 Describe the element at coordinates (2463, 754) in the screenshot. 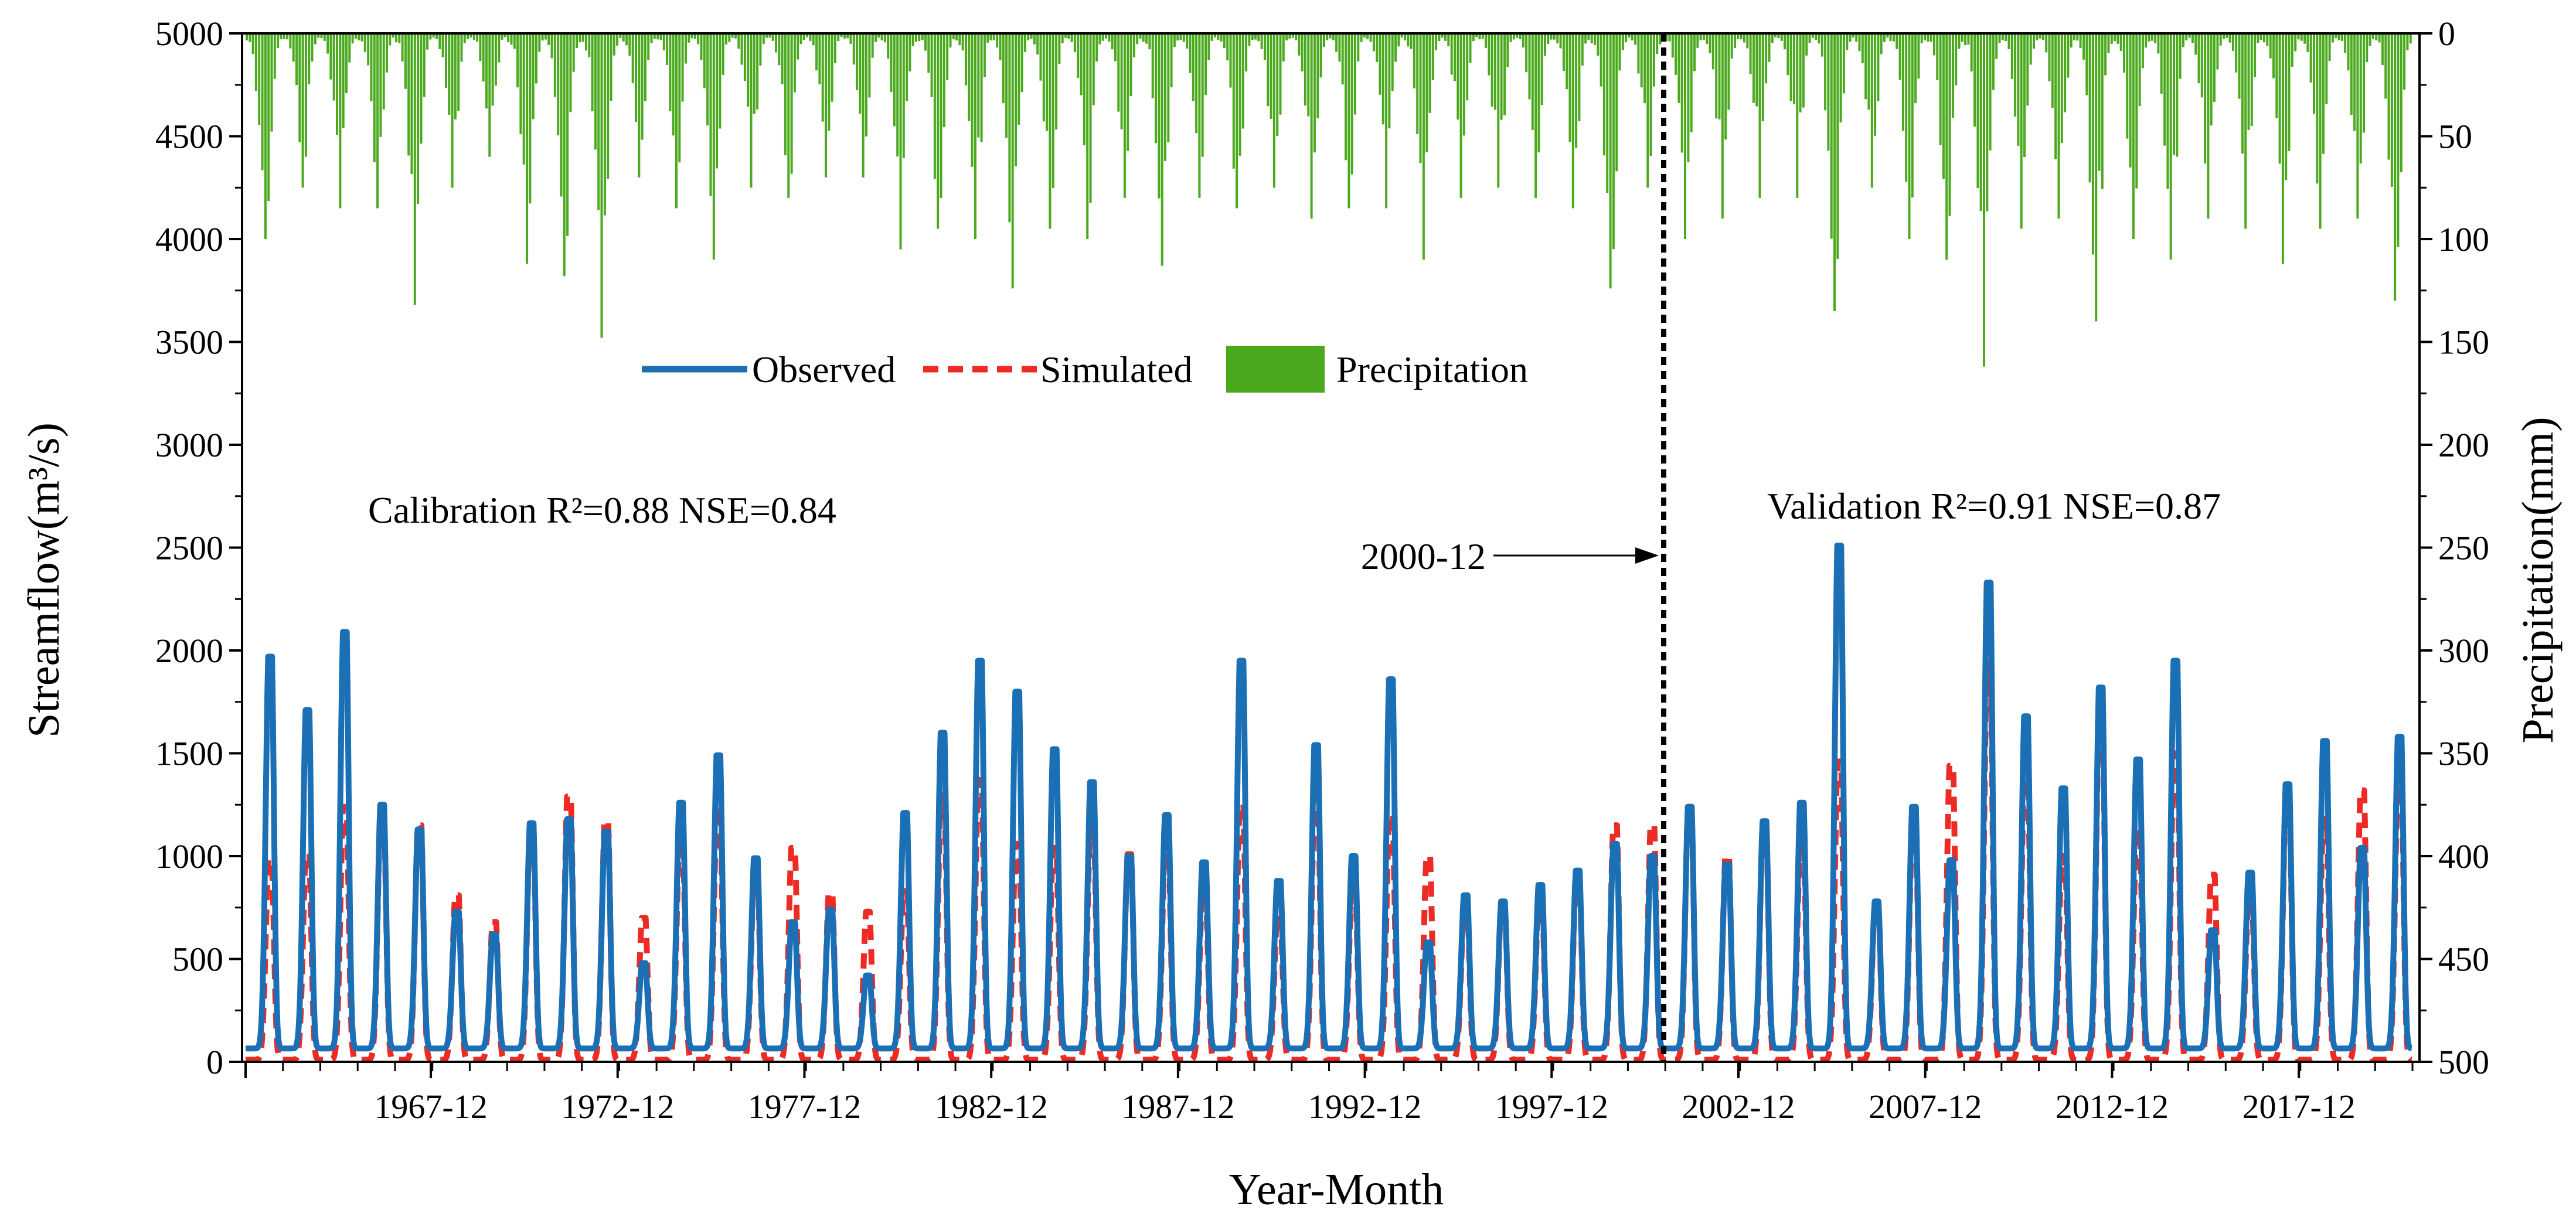

I see `y2-tick-label: 350` at that location.